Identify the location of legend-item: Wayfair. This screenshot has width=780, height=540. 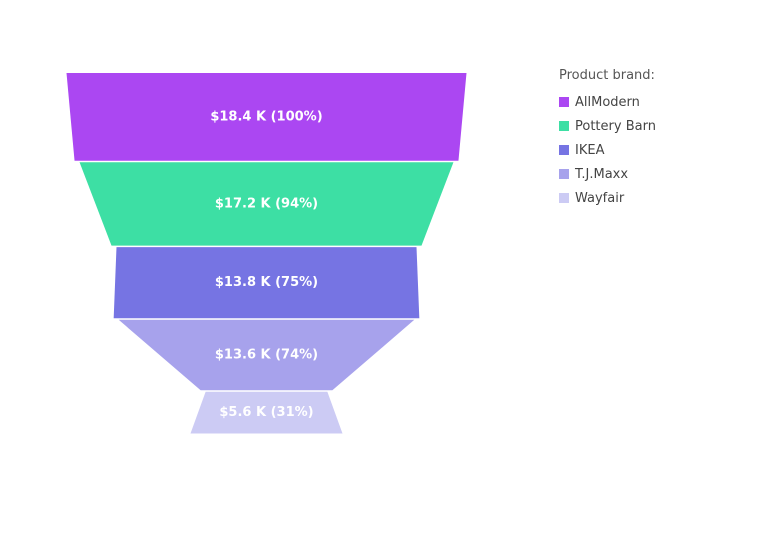
(607, 198).